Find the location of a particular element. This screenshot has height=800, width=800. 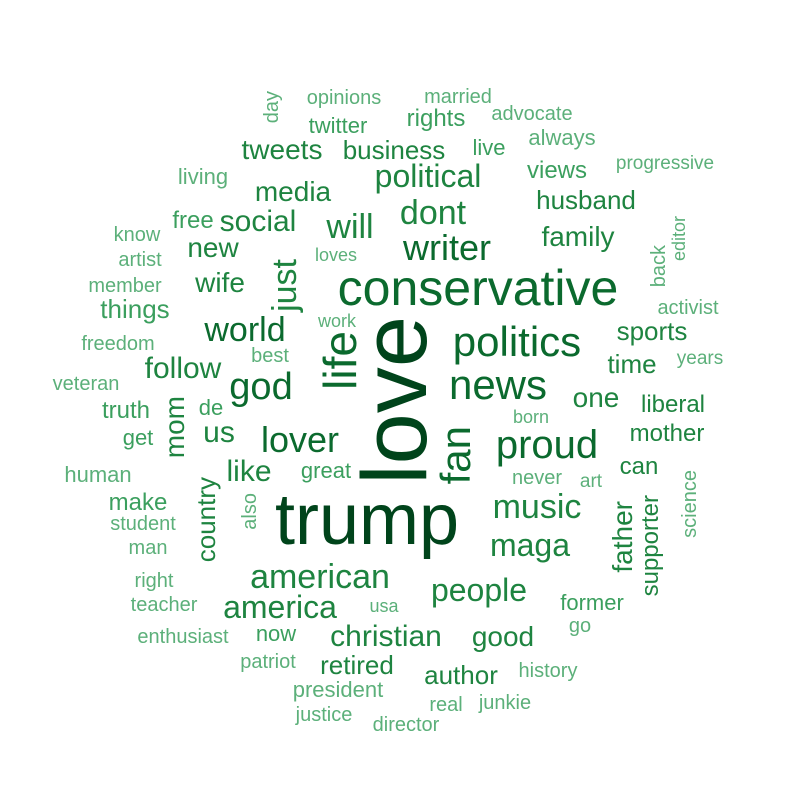

word-will: will is located at coordinates (350, 227).